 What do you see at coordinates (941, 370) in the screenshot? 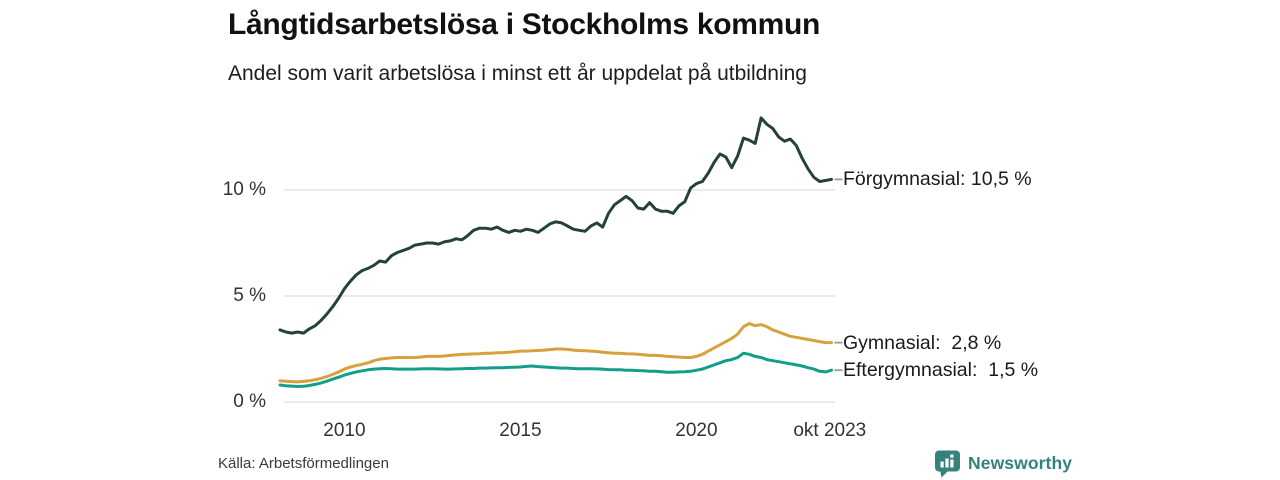
I see `series-end-label-eftergymnasial: Eftergymnasial: 1,5 %` at bounding box center [941, 370].